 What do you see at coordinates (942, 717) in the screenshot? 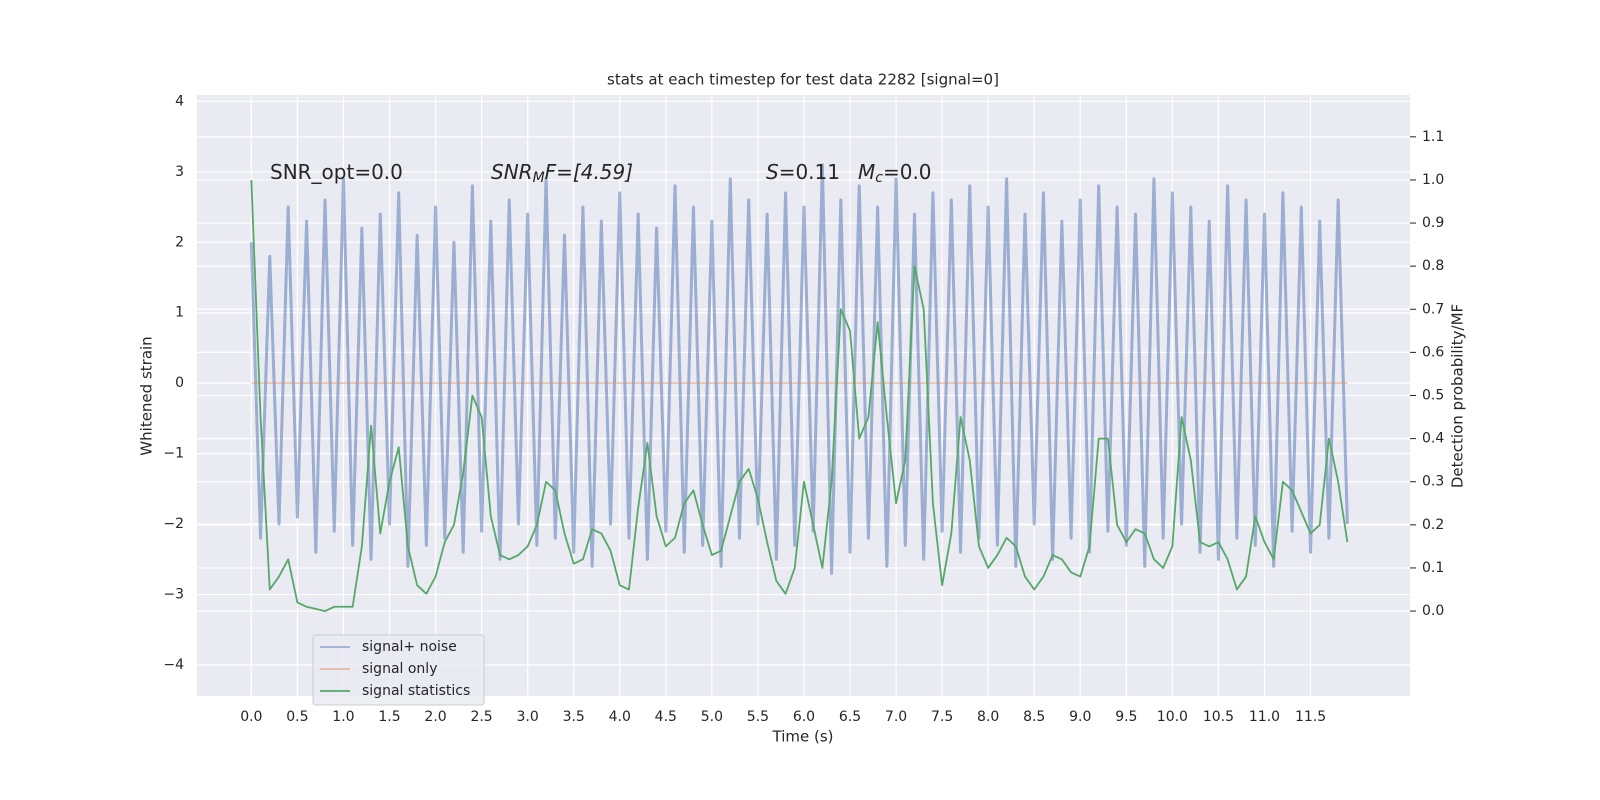
I see `x-tick-label: 7.5` at bounding box center [942, 717].